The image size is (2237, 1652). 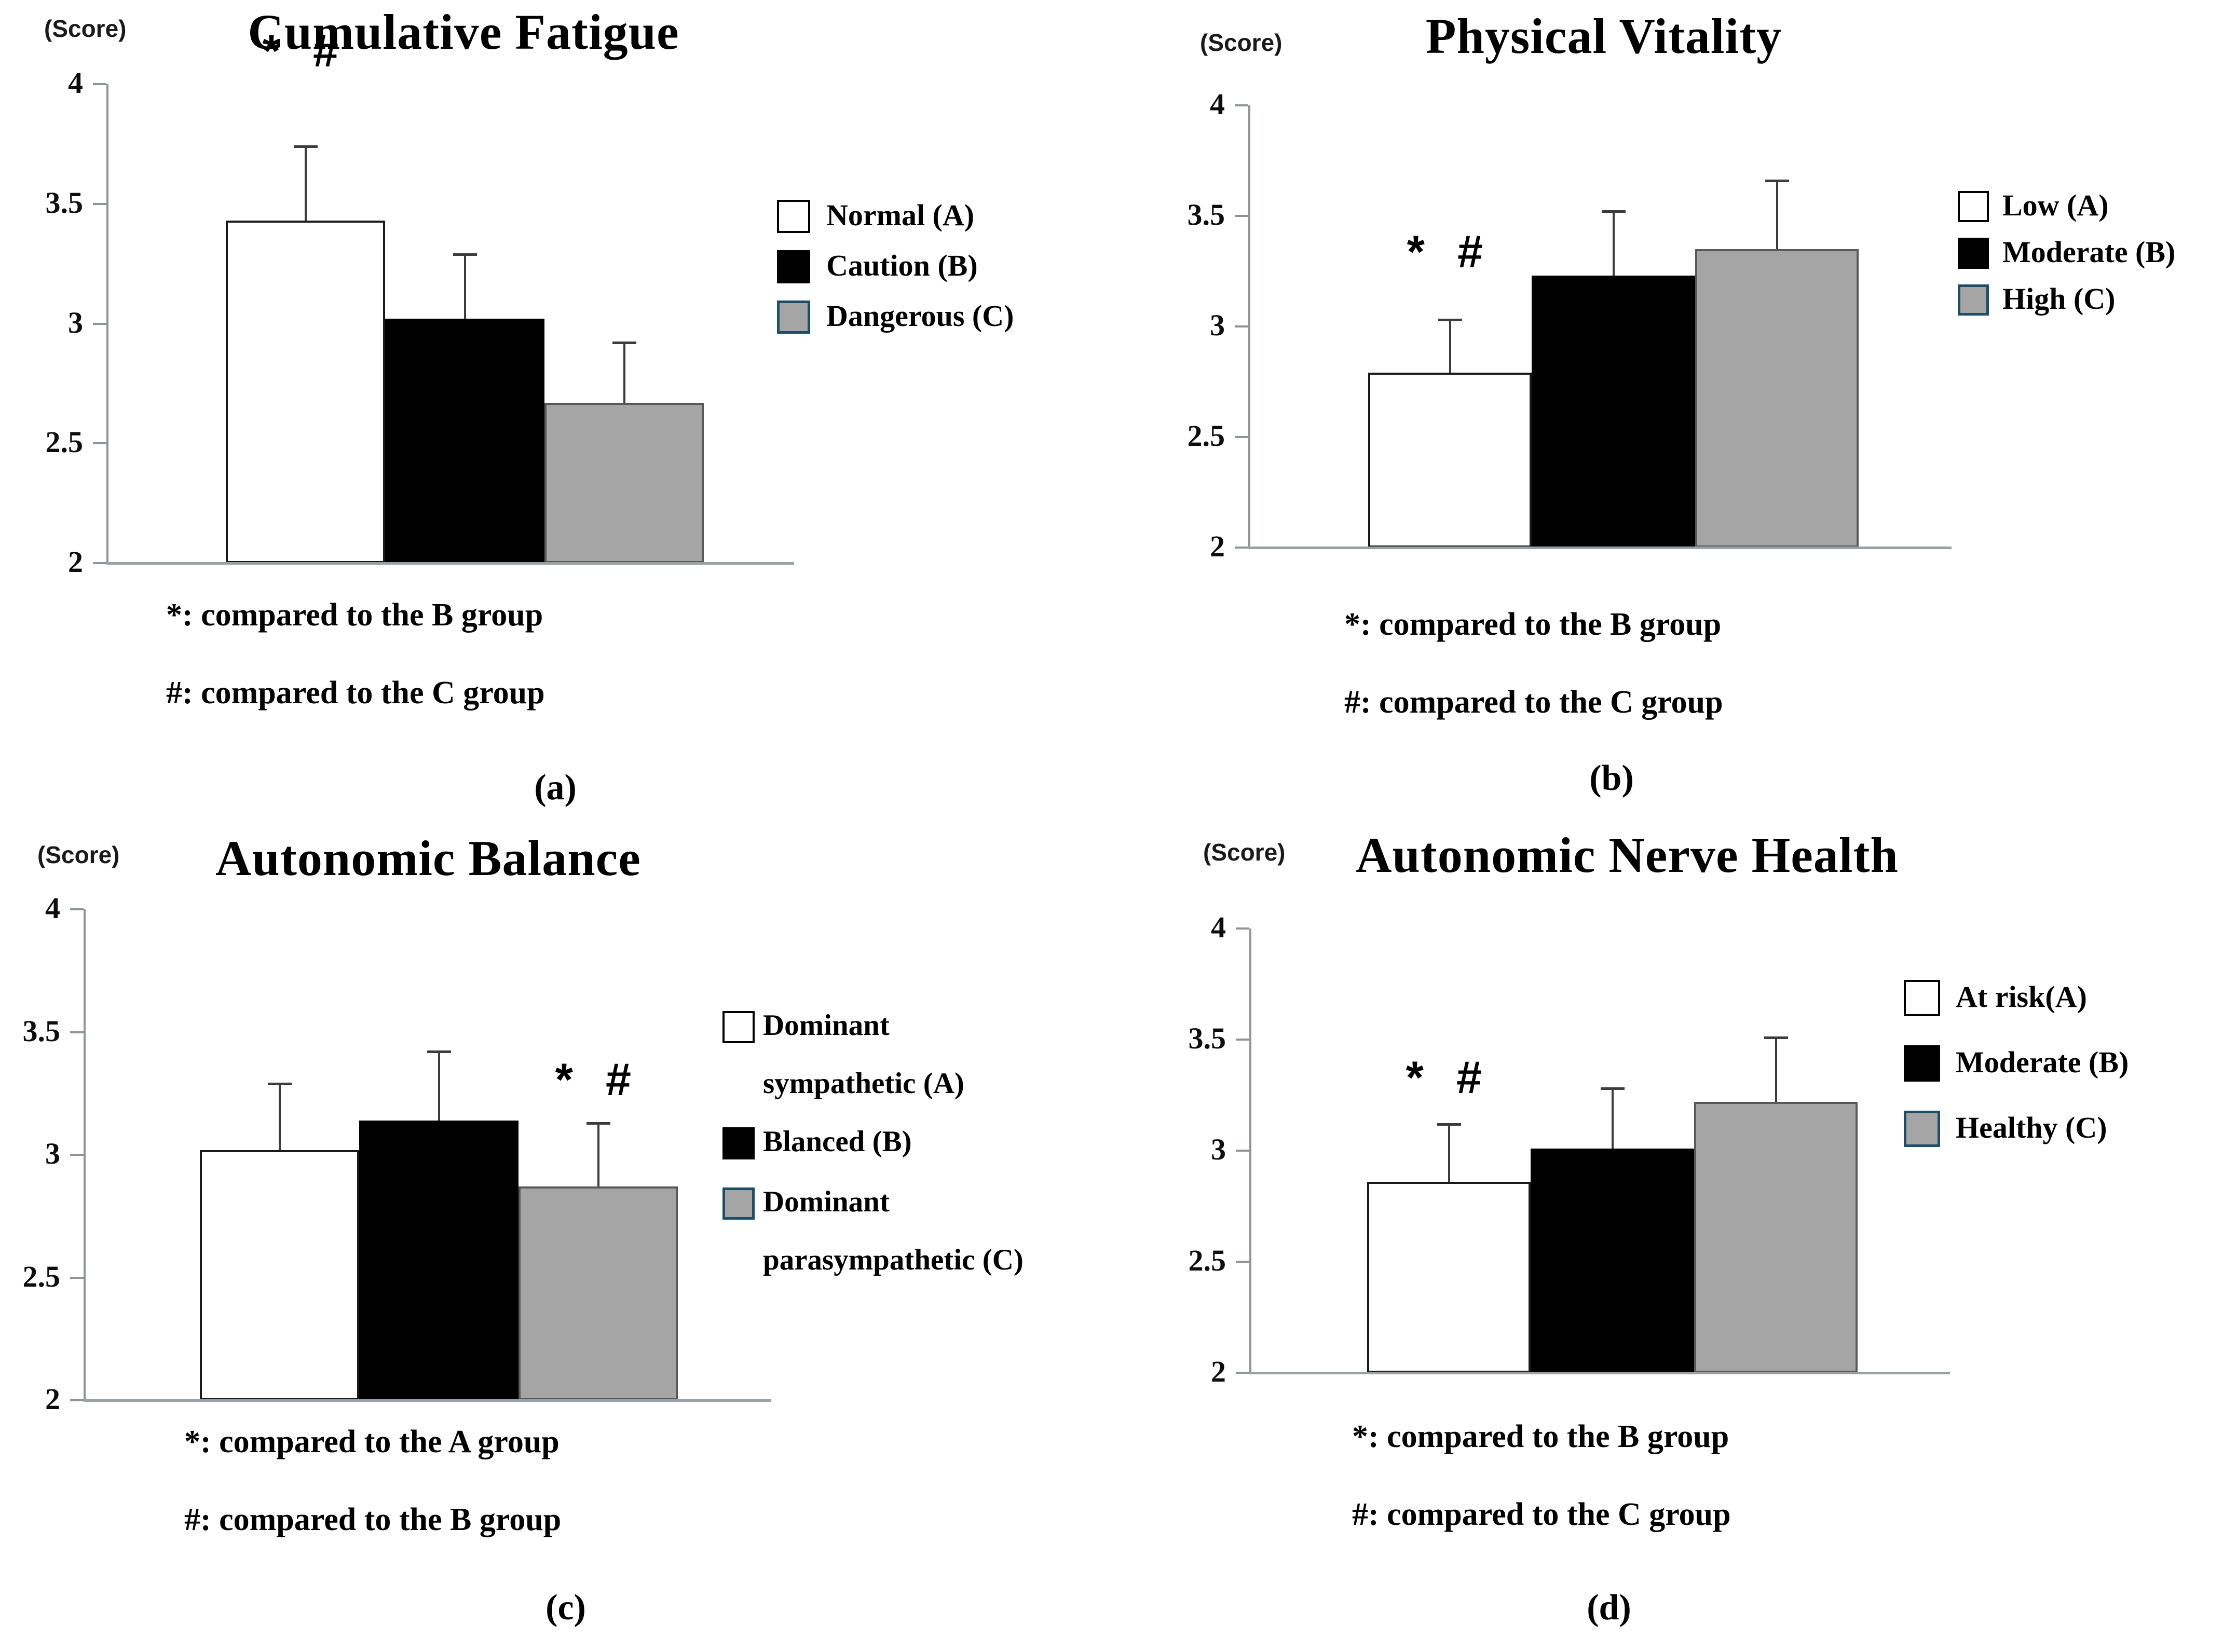 What do you see at coordinates (279, 1275) in the screenshot?
I see `bar-dominant-sympathetic-a` at bounding box center [279, 1275].